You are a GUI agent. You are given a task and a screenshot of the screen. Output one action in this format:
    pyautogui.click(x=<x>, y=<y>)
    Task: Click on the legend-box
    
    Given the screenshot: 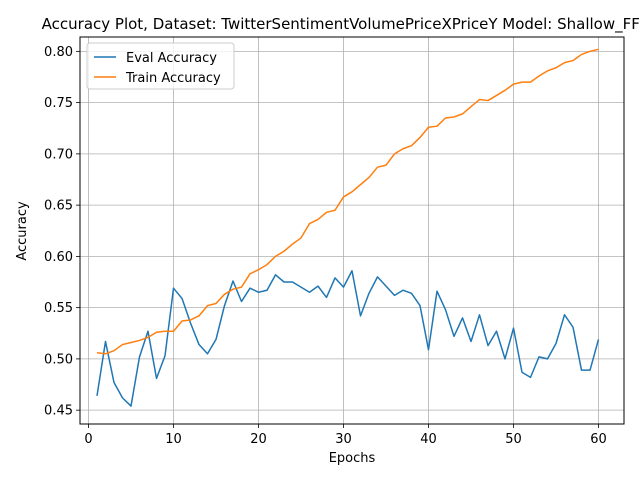 What is the action you would take?
    pyautogui.click(x=160, y=66)
    